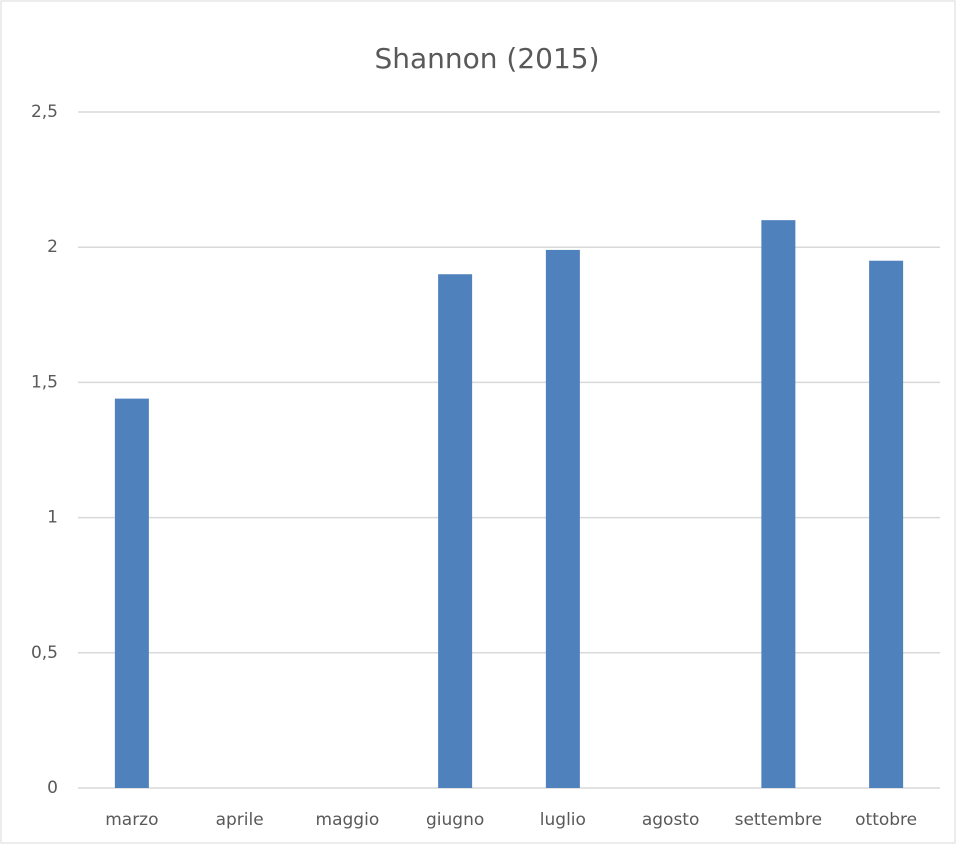 The height and width of the screenshot is (844, 956). What do you see at coordinates (886, 820) in the screenshot?
I see `x-tick-label: ottobre` at bounding box center [886, 820].